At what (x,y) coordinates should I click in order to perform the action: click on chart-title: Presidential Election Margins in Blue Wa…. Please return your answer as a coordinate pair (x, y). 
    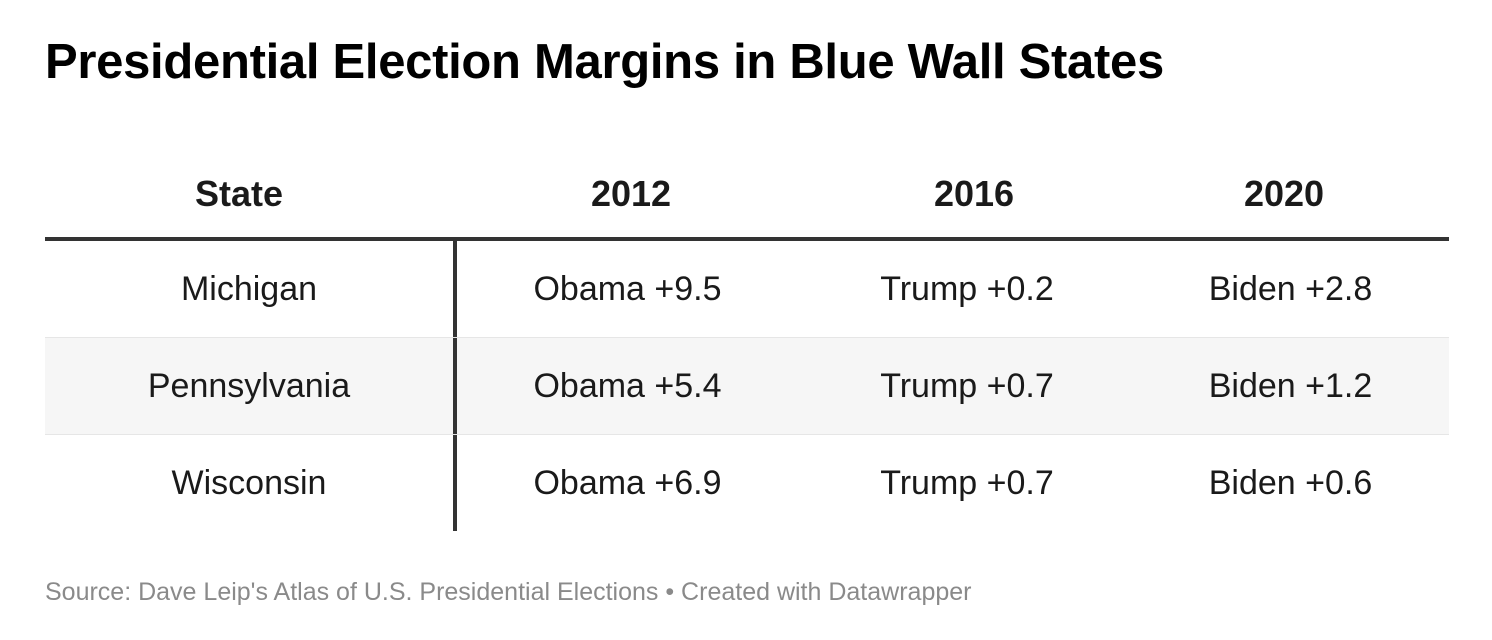
    Looking at the image, I should click on (604, 62).